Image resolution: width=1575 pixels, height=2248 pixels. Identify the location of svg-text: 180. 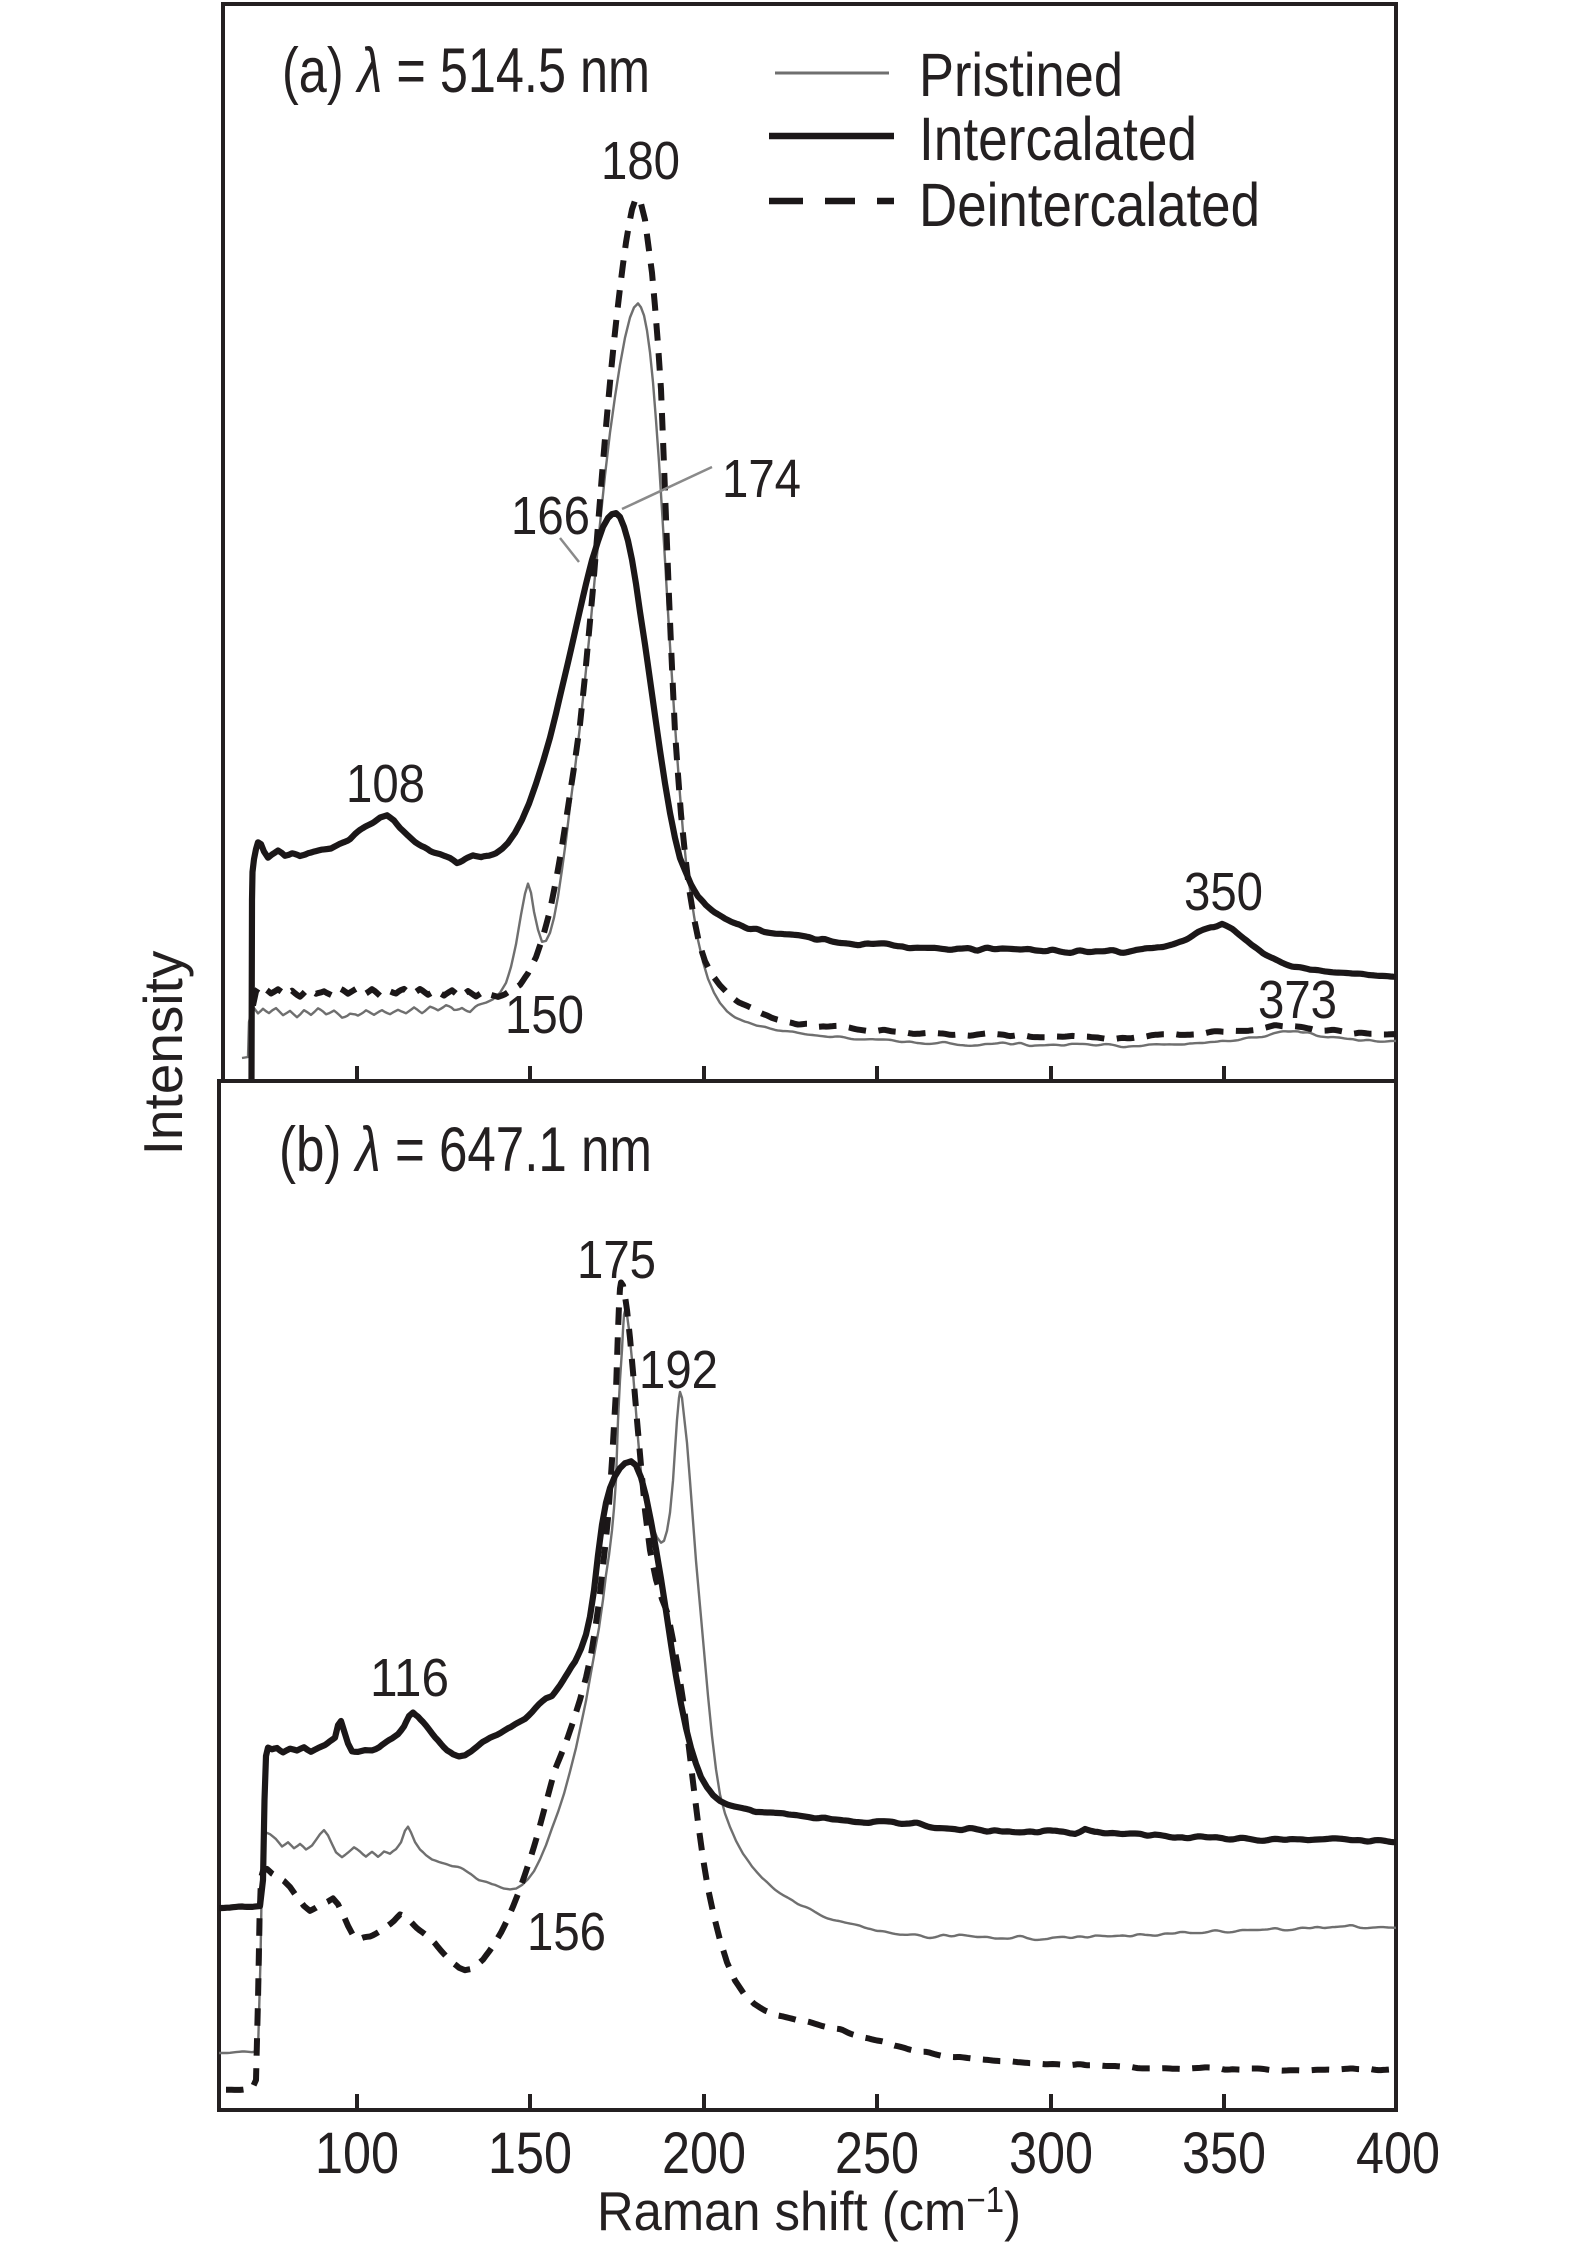
(640, 161).